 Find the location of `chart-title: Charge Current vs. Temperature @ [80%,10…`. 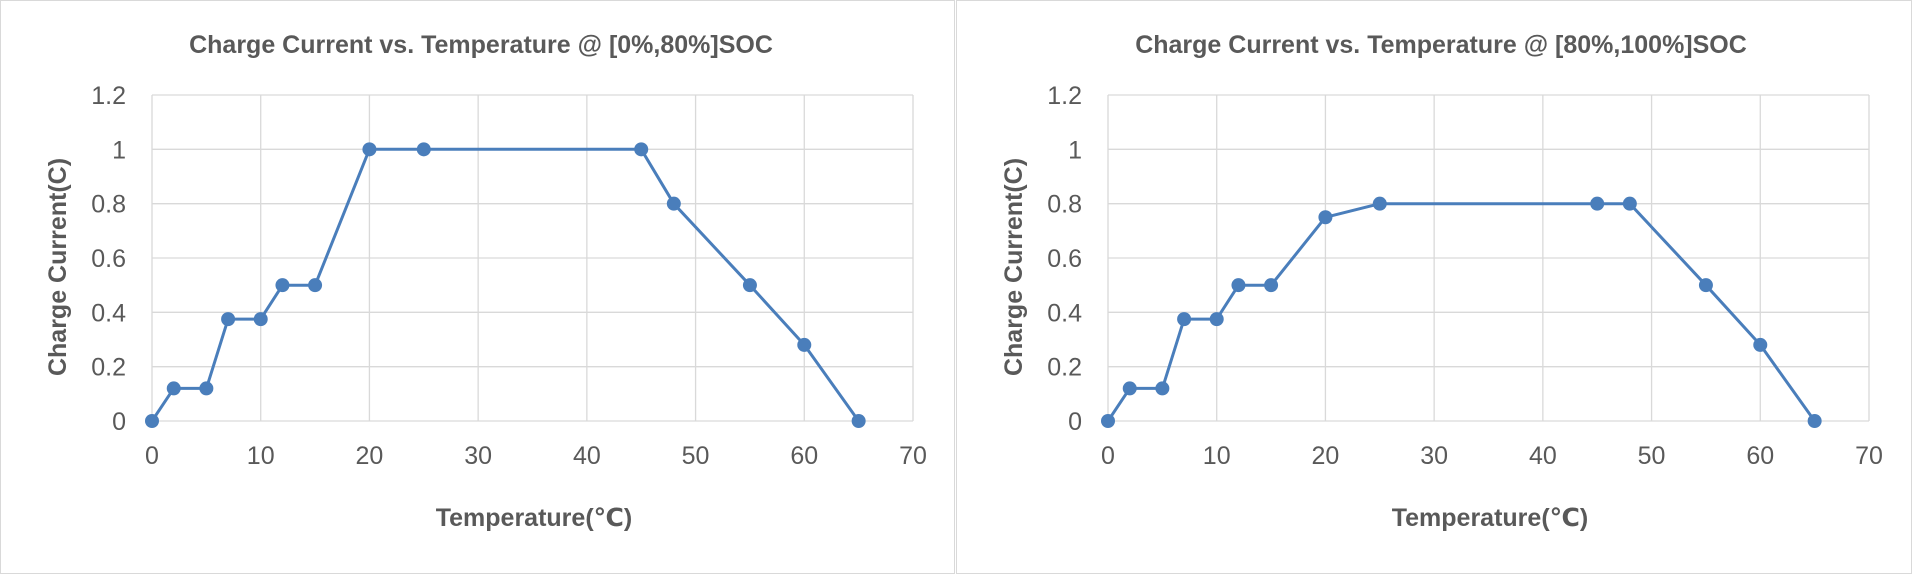

chart-title: Charge Current vs. Temperature @ [80%,10… is located at coordinates (1441, 45).